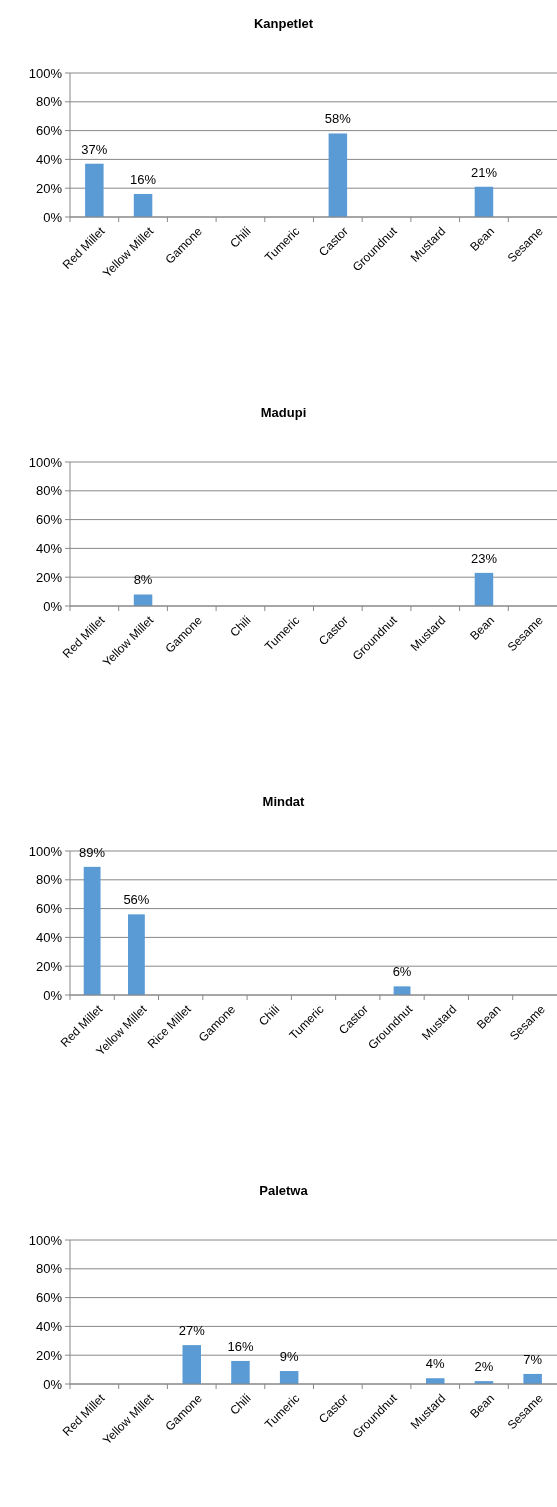  Describe the element at coordinates (484, 558) in the screenshot. I see `data-label: 23%` at that location.